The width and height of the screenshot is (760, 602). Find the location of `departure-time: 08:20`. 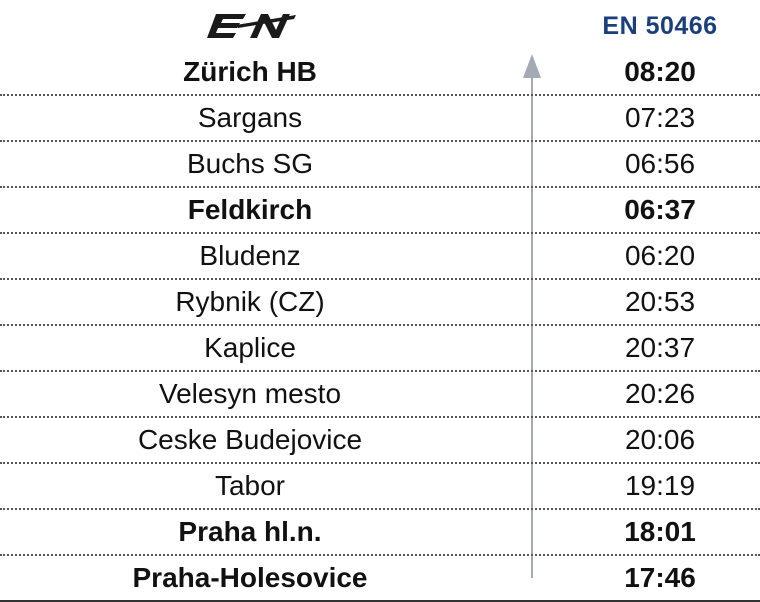

departure-time: 08:20 is located at coordinates (660, 71).